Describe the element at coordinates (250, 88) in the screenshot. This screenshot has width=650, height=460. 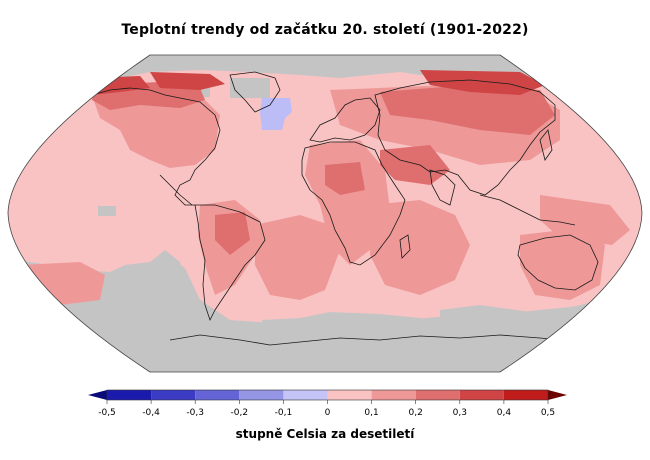
I see `greenland-interior-no-data` at that location.